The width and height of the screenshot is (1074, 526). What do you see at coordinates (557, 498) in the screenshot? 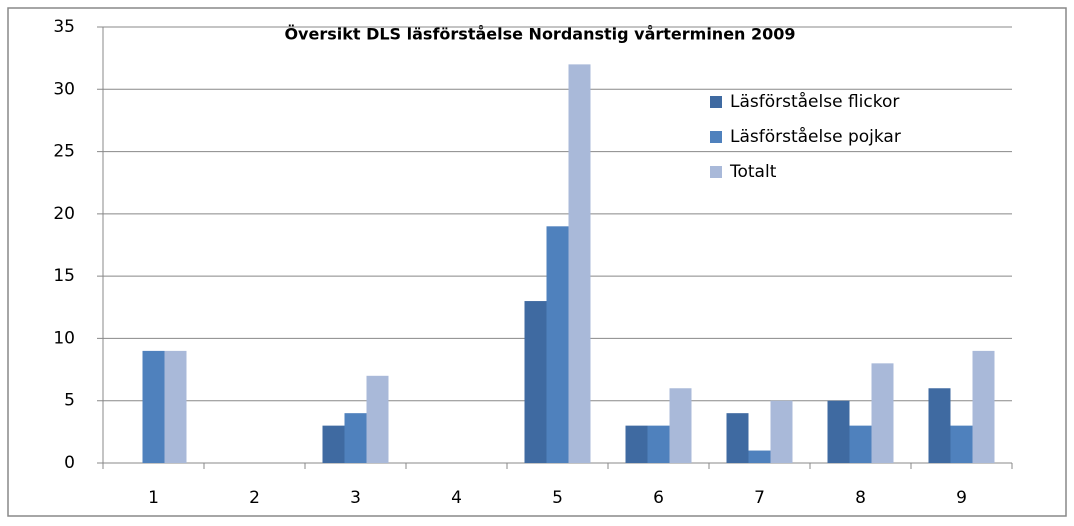
I see `x-tick-label: 5` at bounding box center [557, 498].